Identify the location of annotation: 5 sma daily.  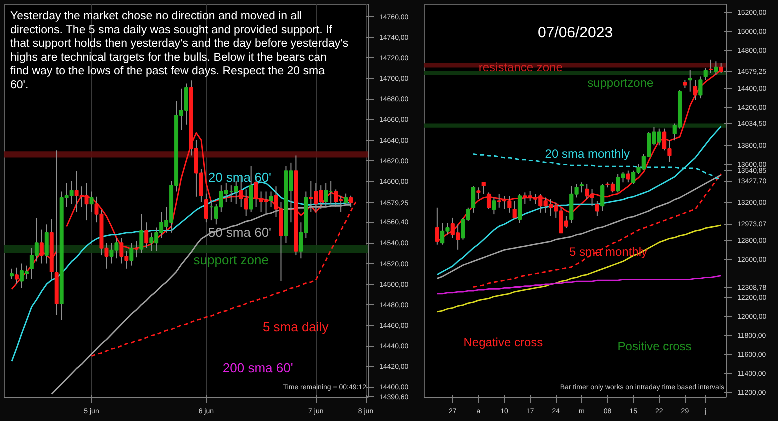
(296, 326).